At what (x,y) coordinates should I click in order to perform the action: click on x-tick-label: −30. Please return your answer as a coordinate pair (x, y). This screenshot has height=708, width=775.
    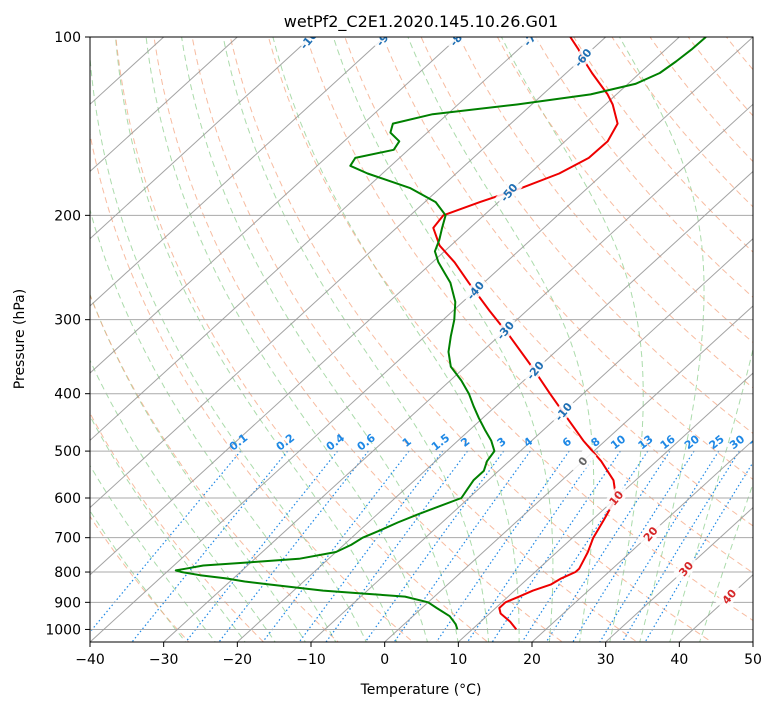
    Looking at the image, I should click on (164, 660).